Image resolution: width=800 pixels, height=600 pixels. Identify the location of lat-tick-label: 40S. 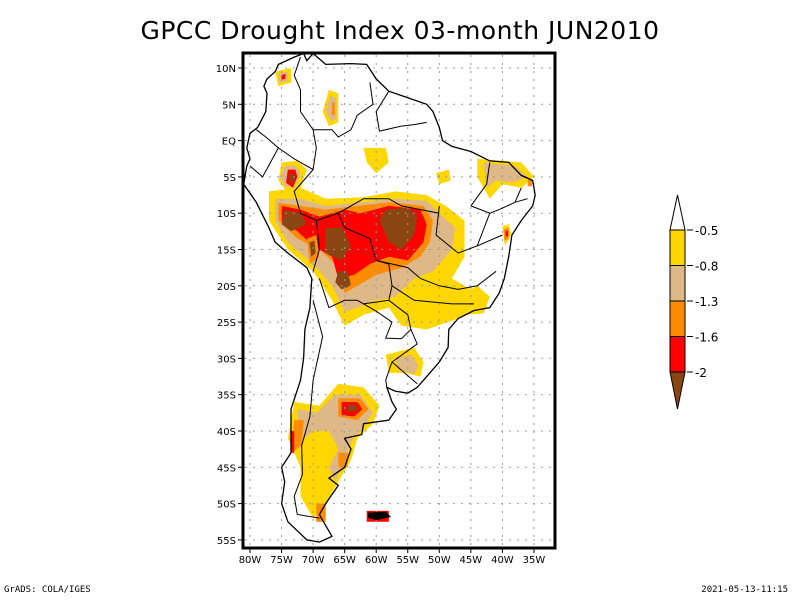
(226, 432).